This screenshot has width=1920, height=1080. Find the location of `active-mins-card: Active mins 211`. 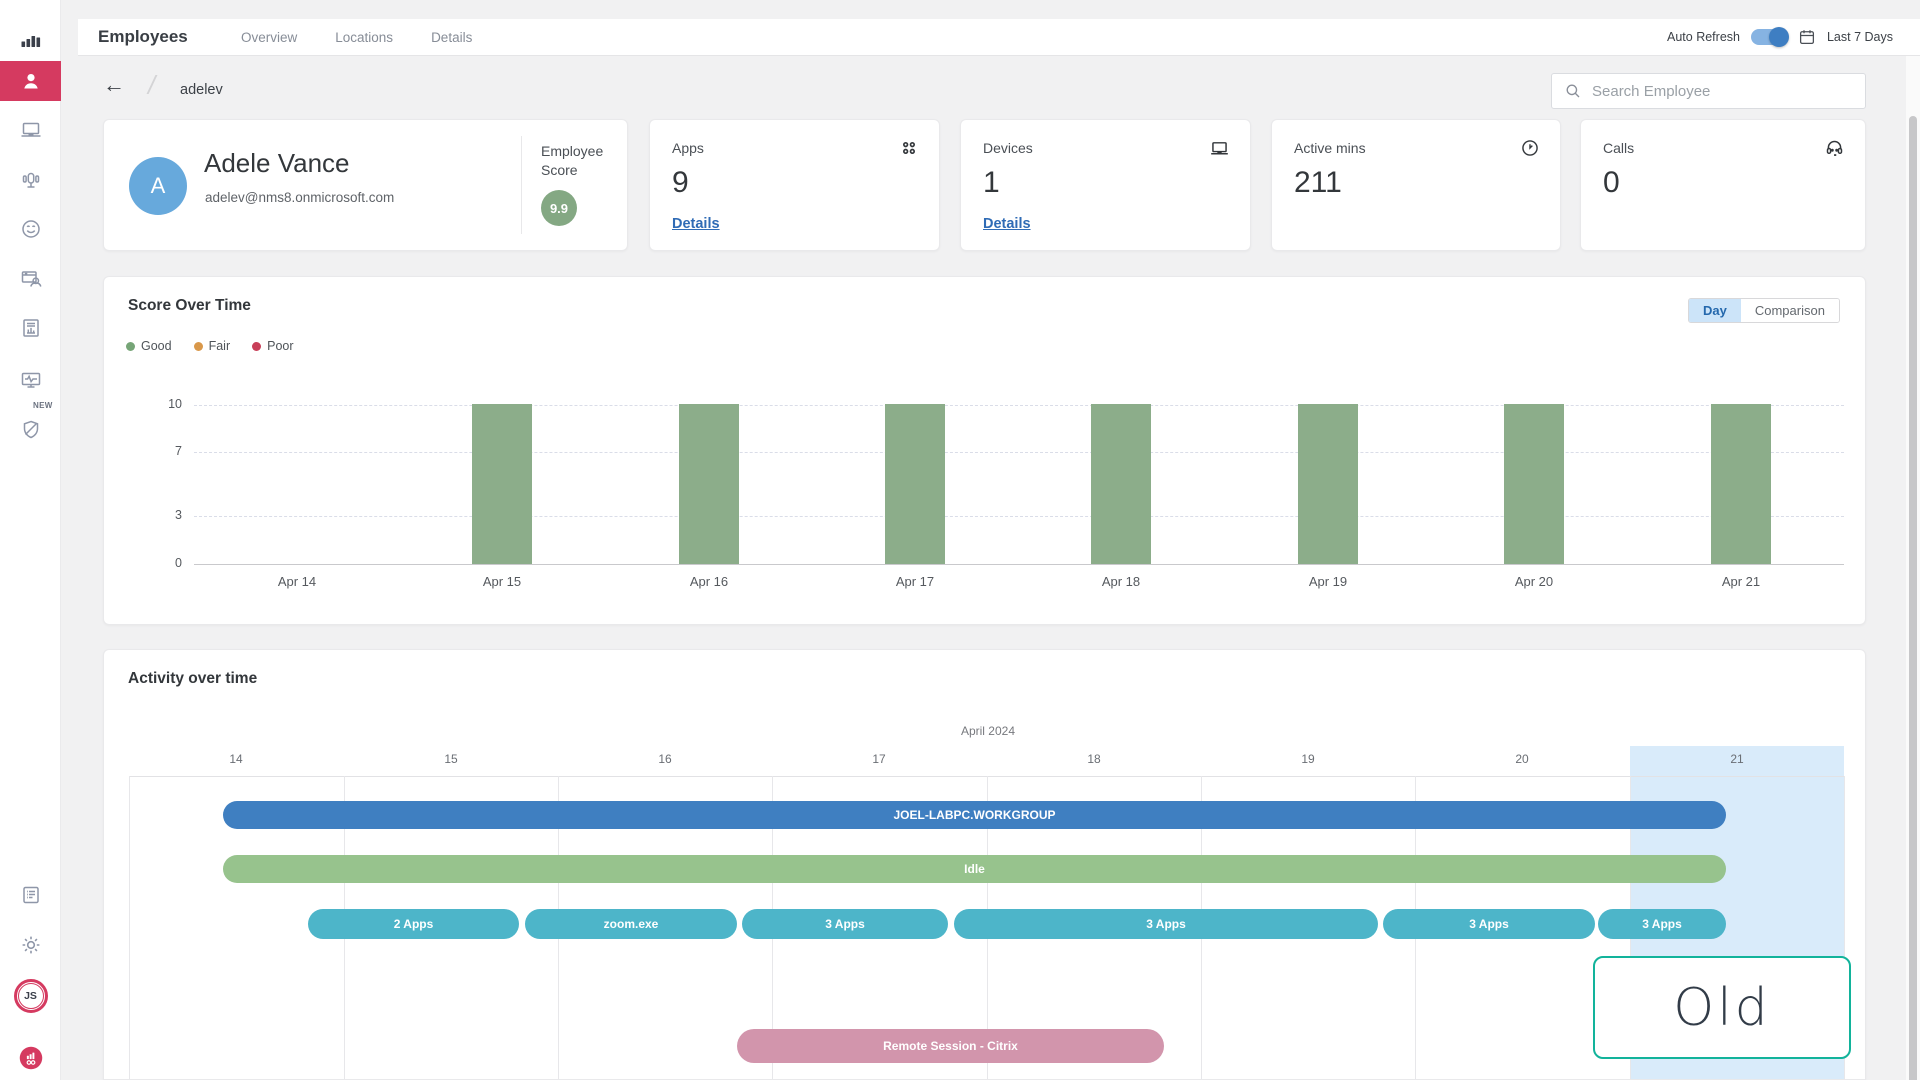

active-mins-card: Active mins 211 is located at coordinates (1416, 185).